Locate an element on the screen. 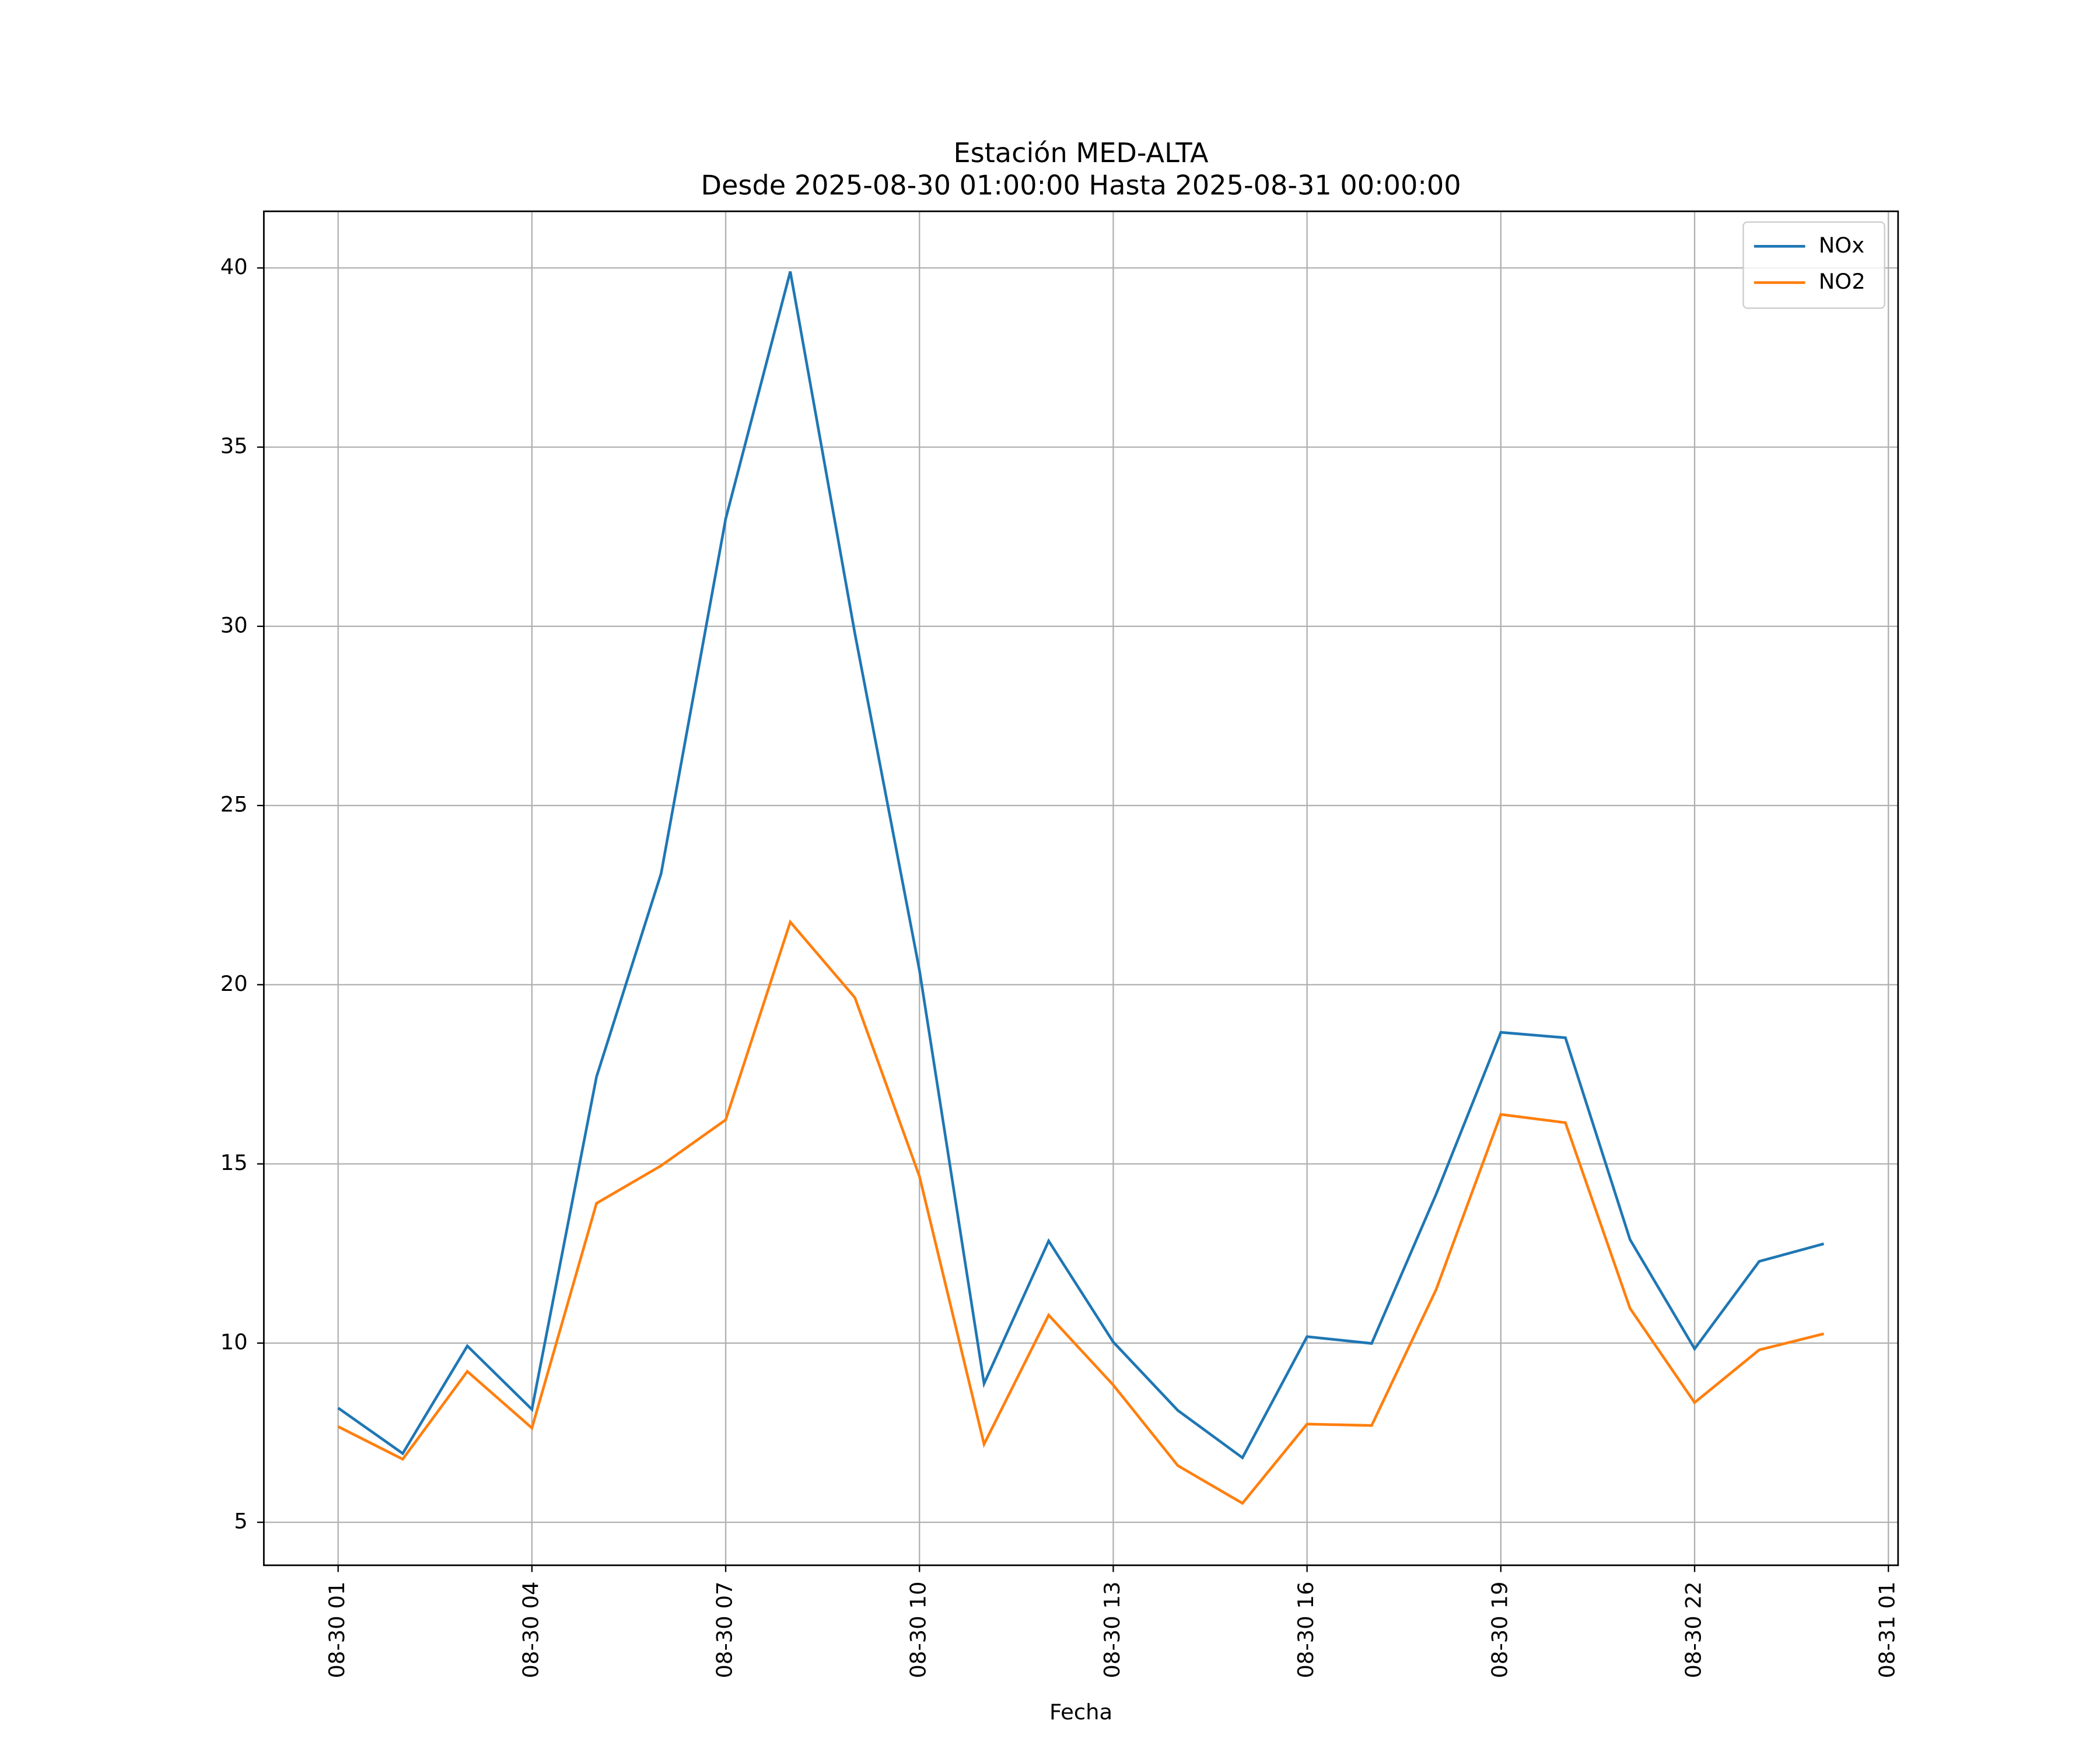 This screenshot has height=1752, width=2100. y-tick-label: 40 is located at coordinates (234, 266).